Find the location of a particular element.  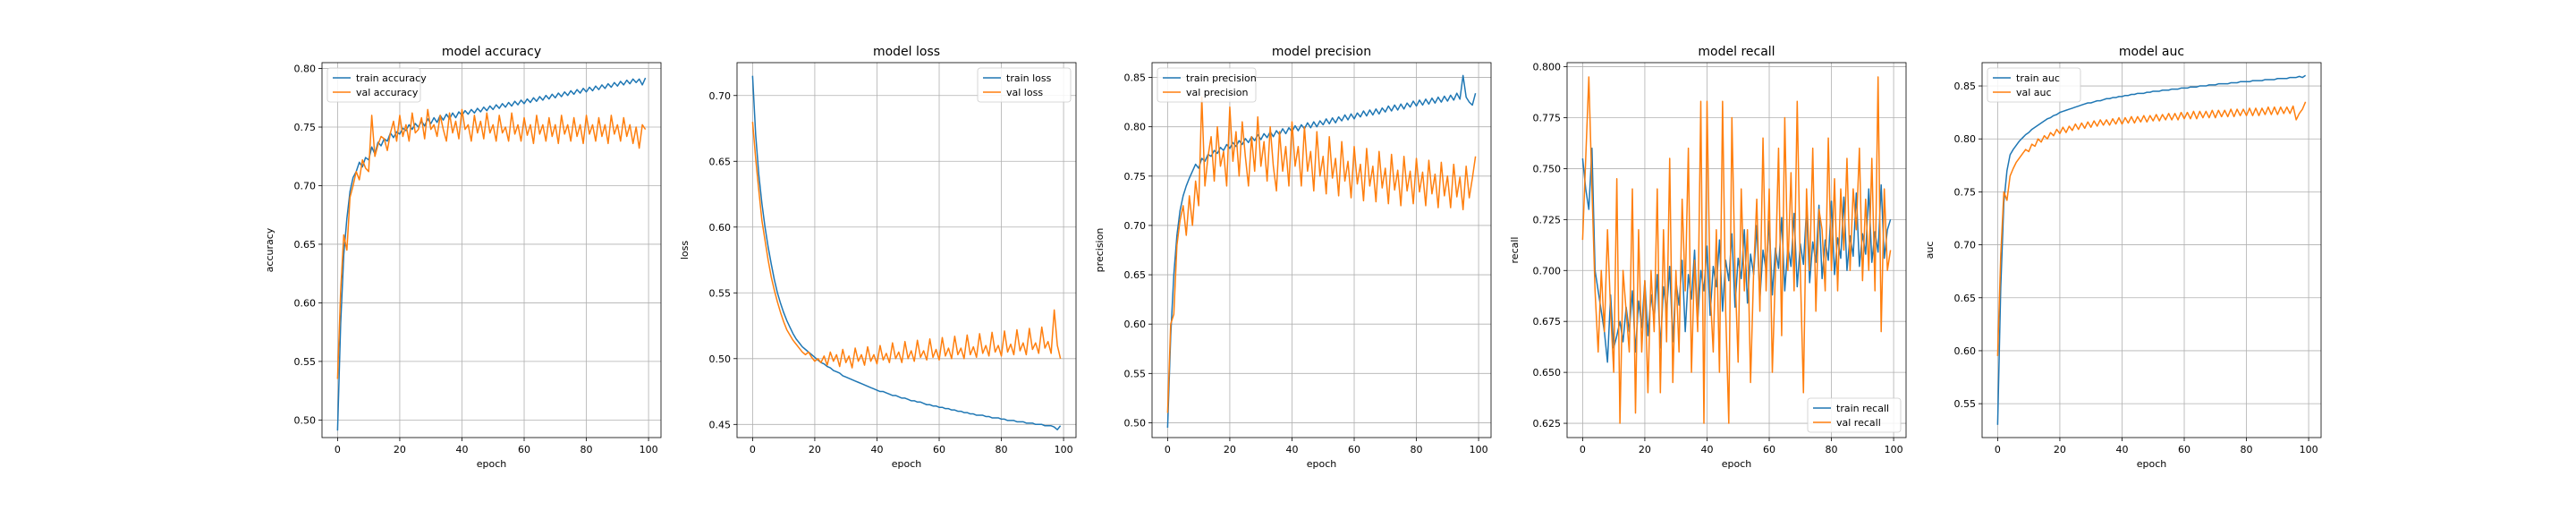

y-axis-label: recall is located at coordinates (1515, 250).